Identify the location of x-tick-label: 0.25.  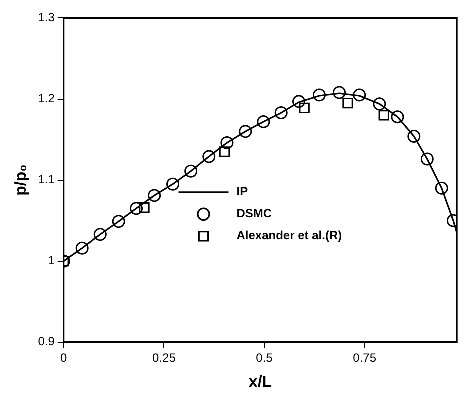
(164, 357).